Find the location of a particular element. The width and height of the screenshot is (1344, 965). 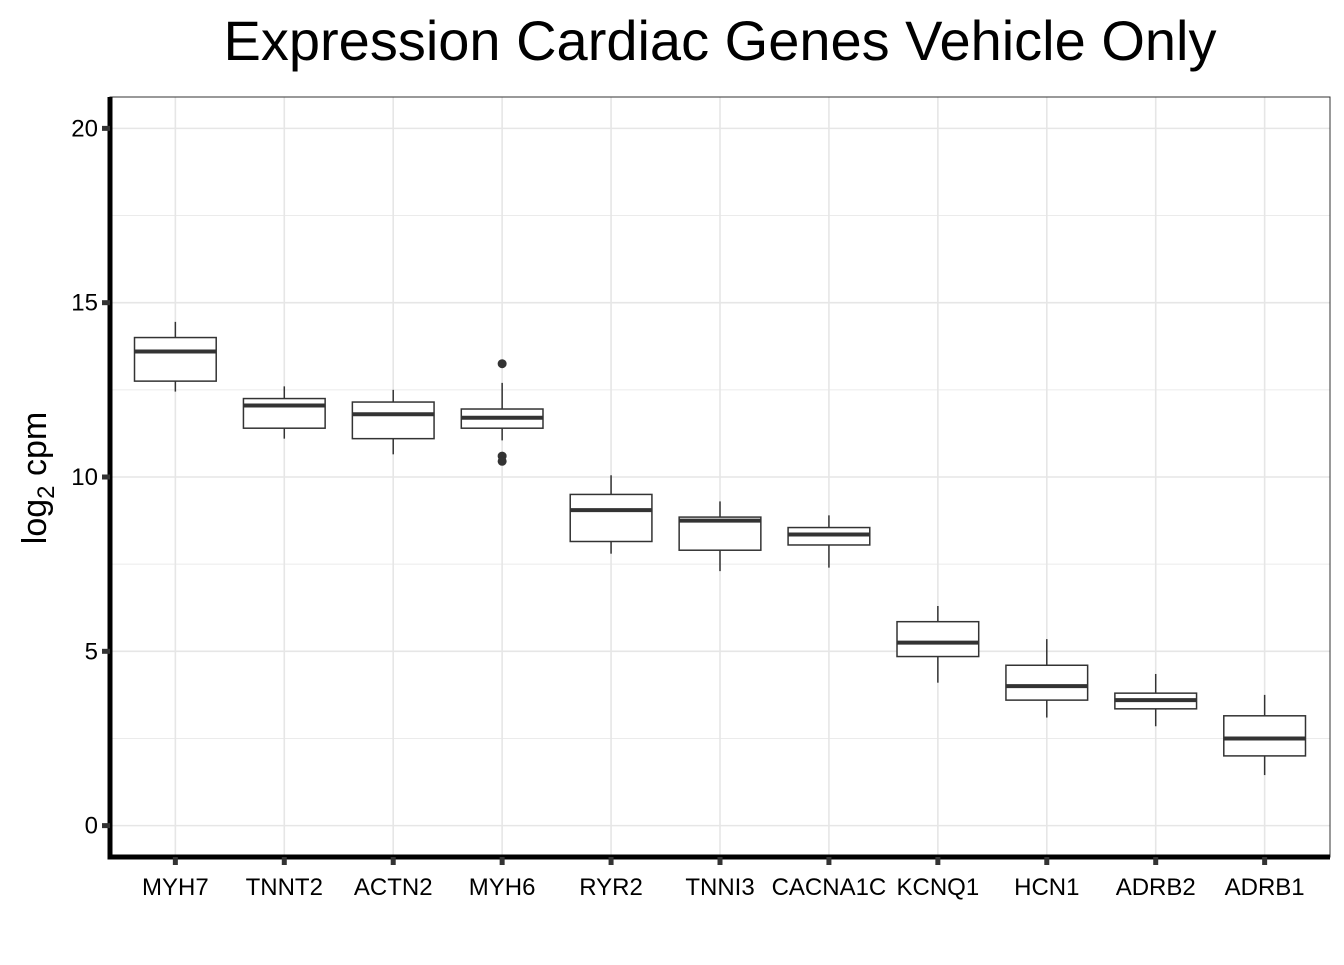

x-tick-label: KCNQ1 is located at coordinates (938, 887).